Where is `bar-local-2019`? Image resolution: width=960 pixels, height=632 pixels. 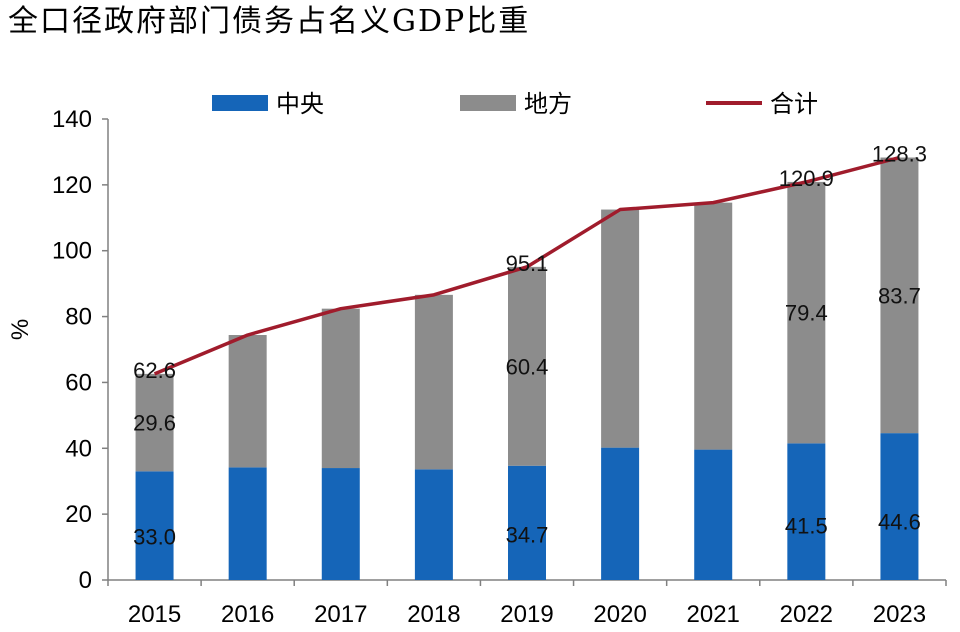
bar-local-2019 is located at coordinates (527, 366).